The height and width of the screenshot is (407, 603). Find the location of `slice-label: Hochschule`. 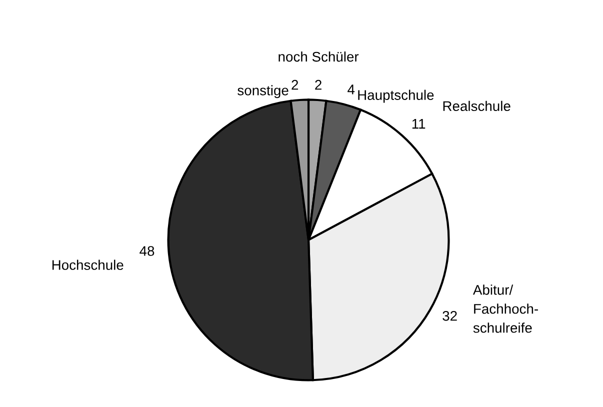

slice-label: Hochschule is located at coordinates (88, 265).